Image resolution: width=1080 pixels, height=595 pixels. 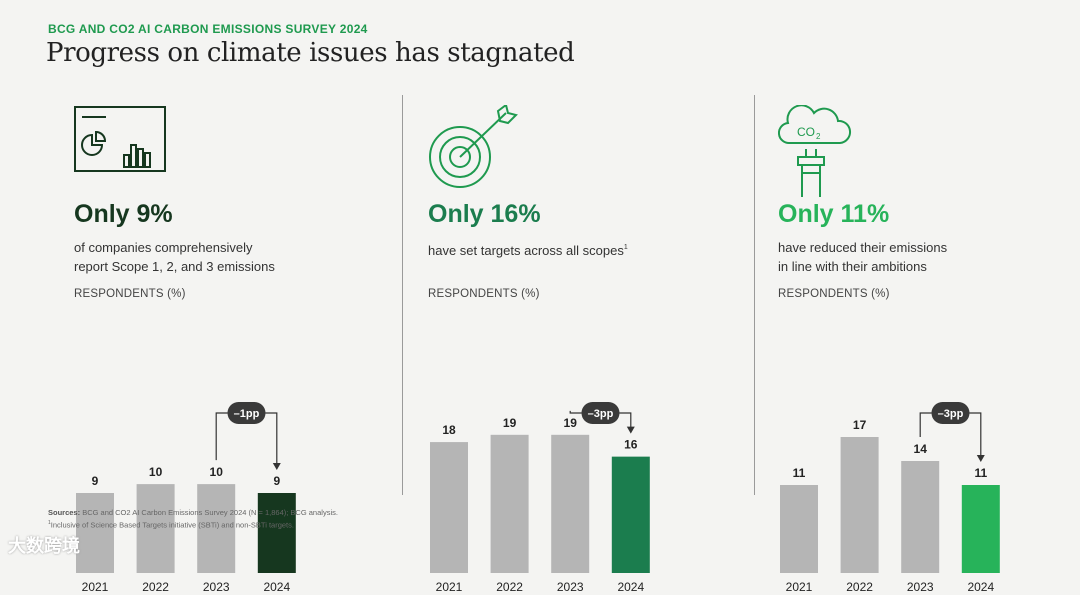 I want to click on target-arrow-icon, so click(x=478, y=151).